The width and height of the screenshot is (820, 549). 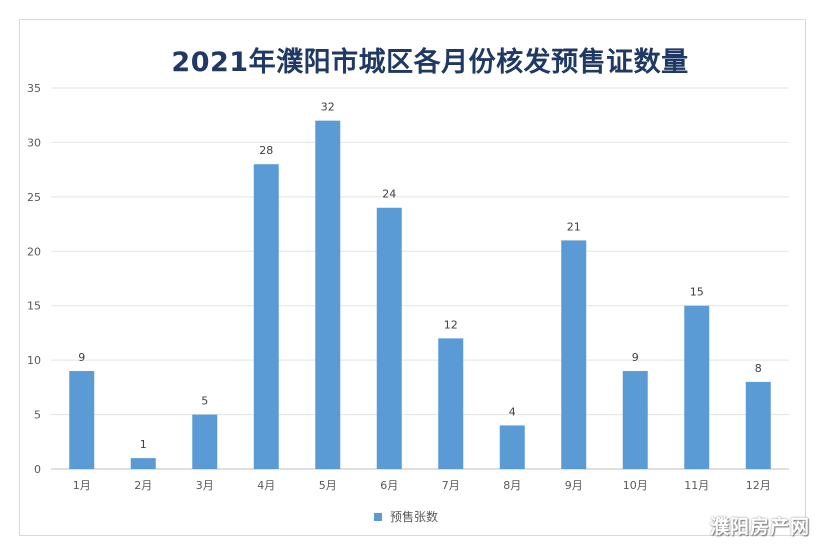 What do you see at coordinates (328, 107) in the screenshot?
I see `data-label: 32` at bounding box center [328, 107].